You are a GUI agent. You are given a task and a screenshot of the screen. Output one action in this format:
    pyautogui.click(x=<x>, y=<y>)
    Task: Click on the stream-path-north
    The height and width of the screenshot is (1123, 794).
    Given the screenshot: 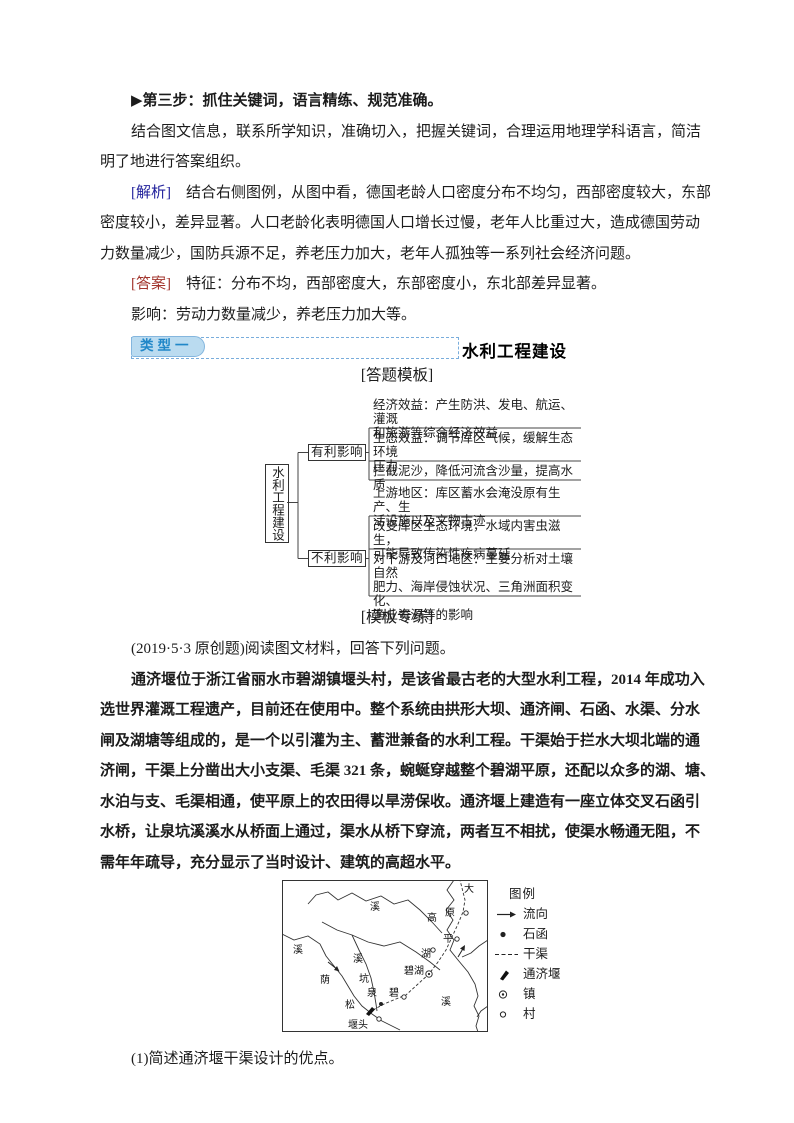 What is the action you would take?
    pyautogui.click(x=375, y=912)
    